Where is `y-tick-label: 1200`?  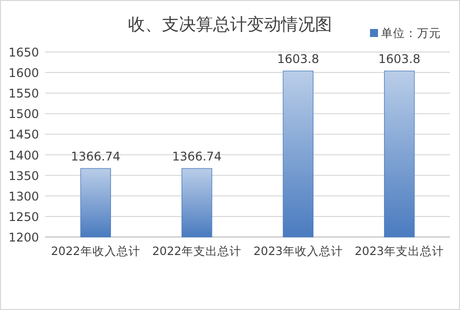 y-tick-label: 1200 is located at coordinates (23, 237).